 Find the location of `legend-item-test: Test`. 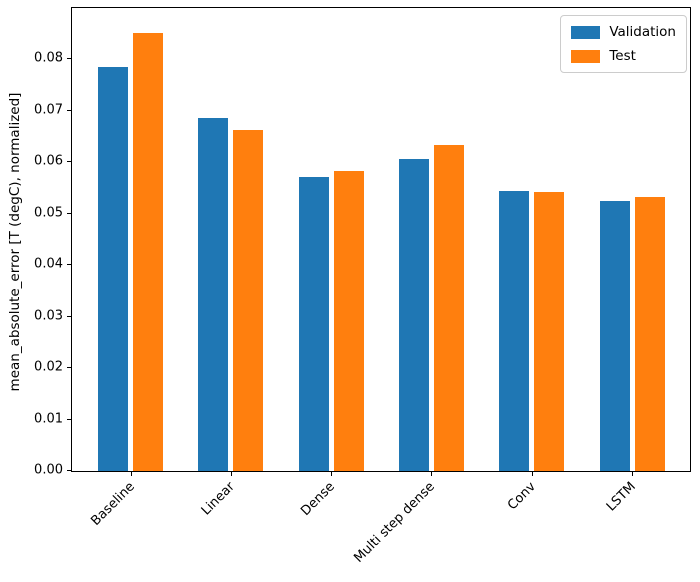

legend-item-test: Test is located at coordinates (623, 56).